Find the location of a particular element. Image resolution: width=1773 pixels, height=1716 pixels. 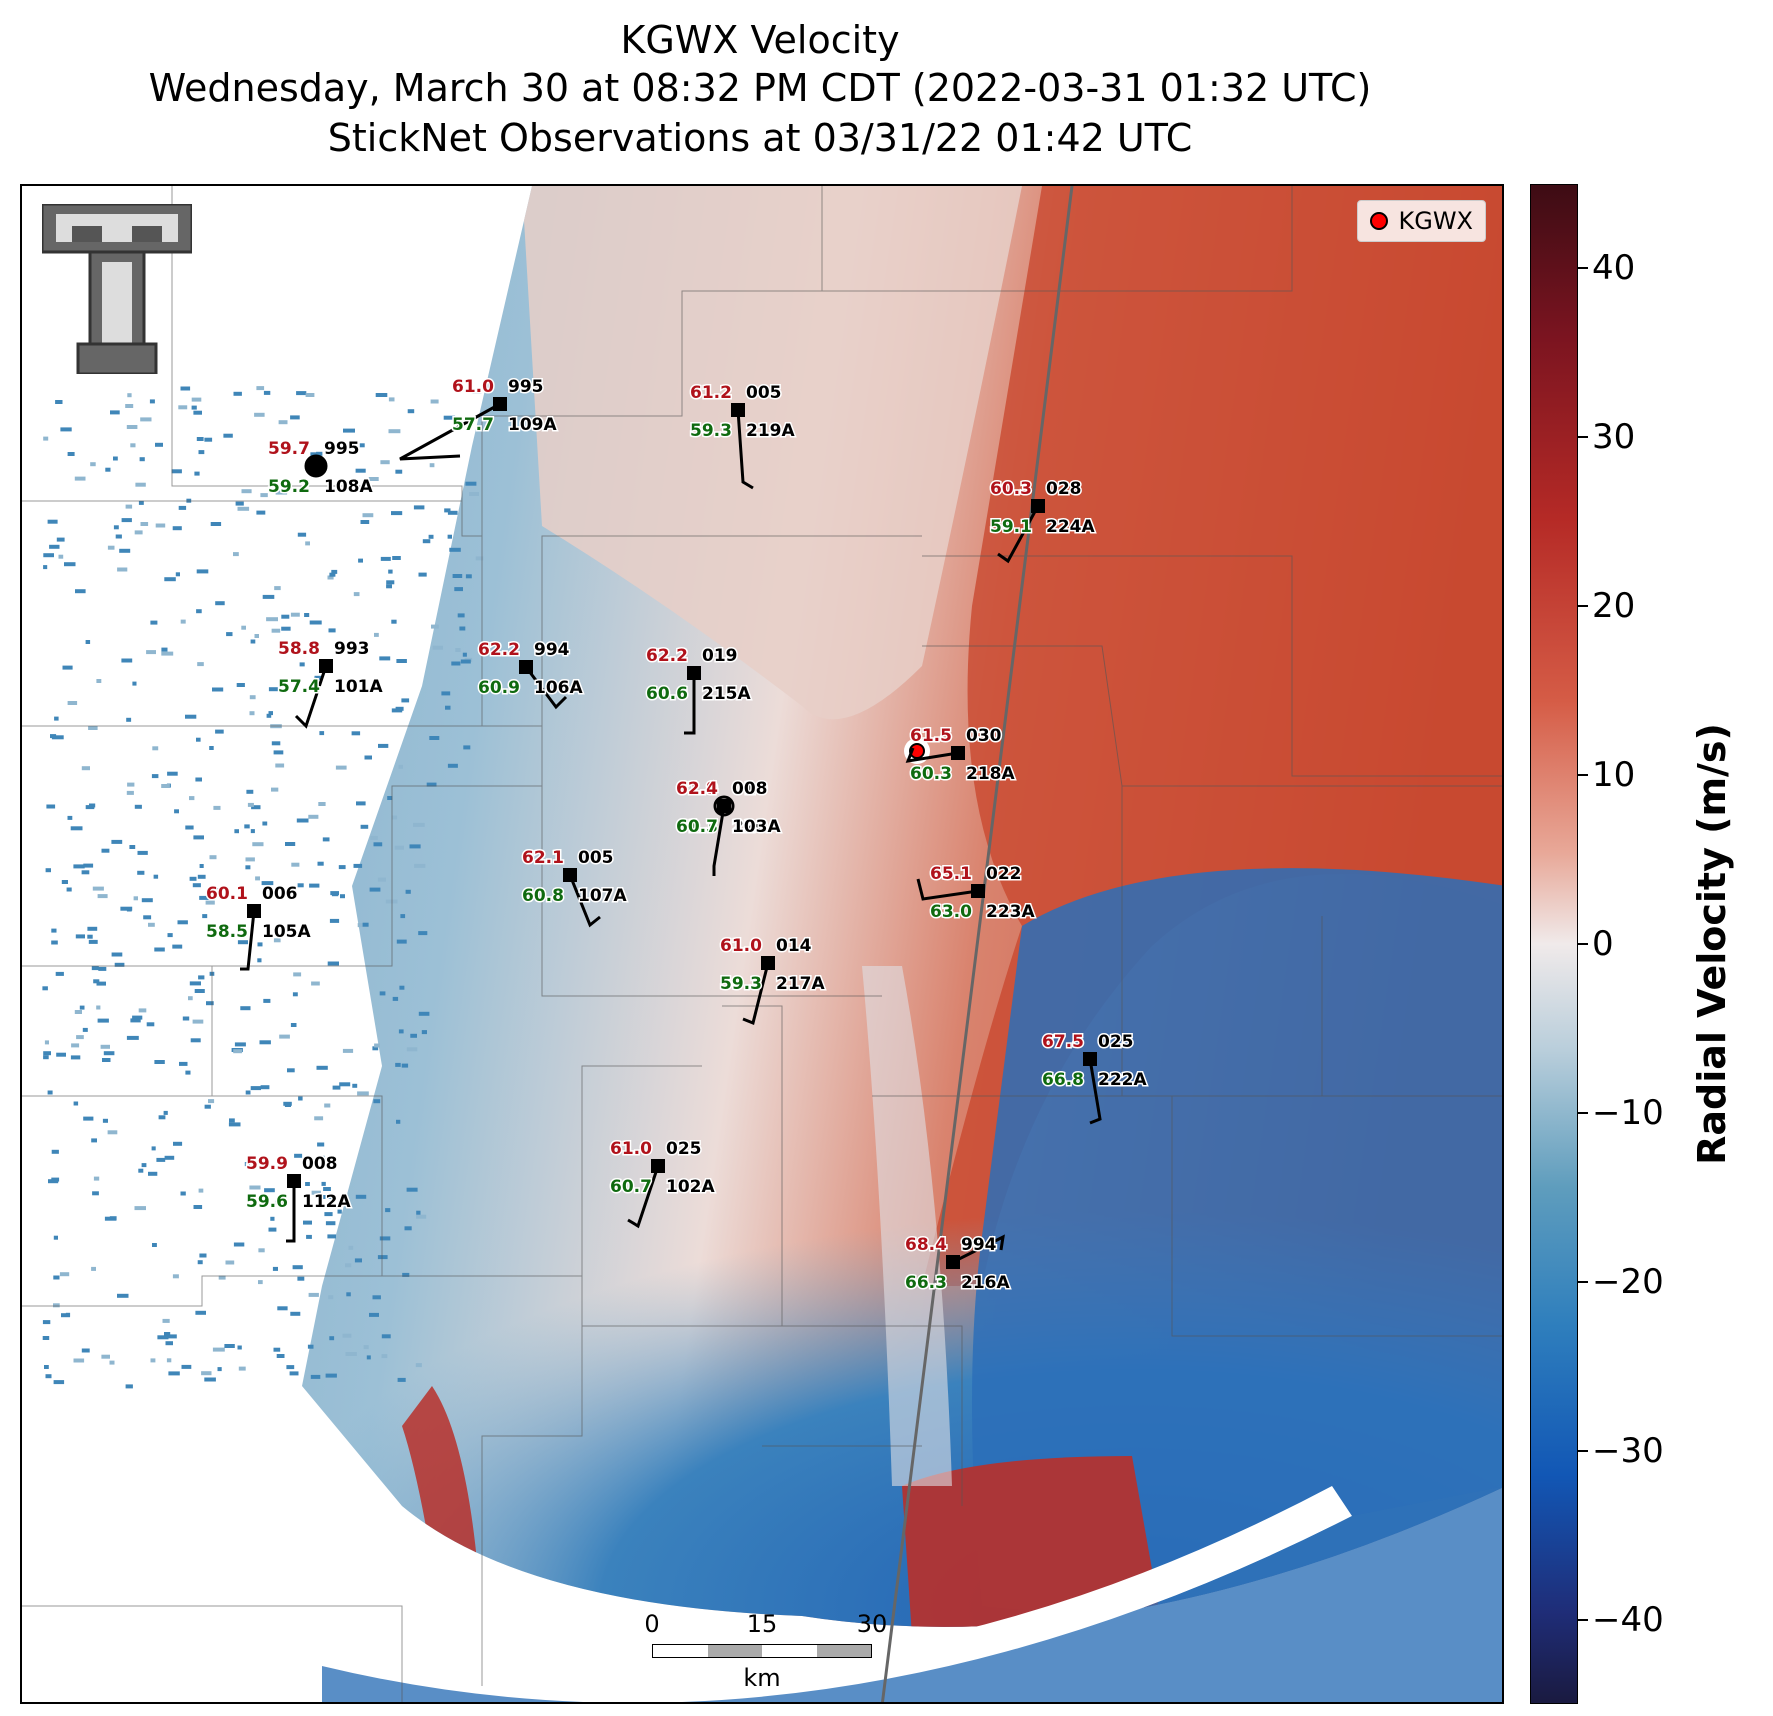

station-id: 223A is located at coordinates (1010, 912).